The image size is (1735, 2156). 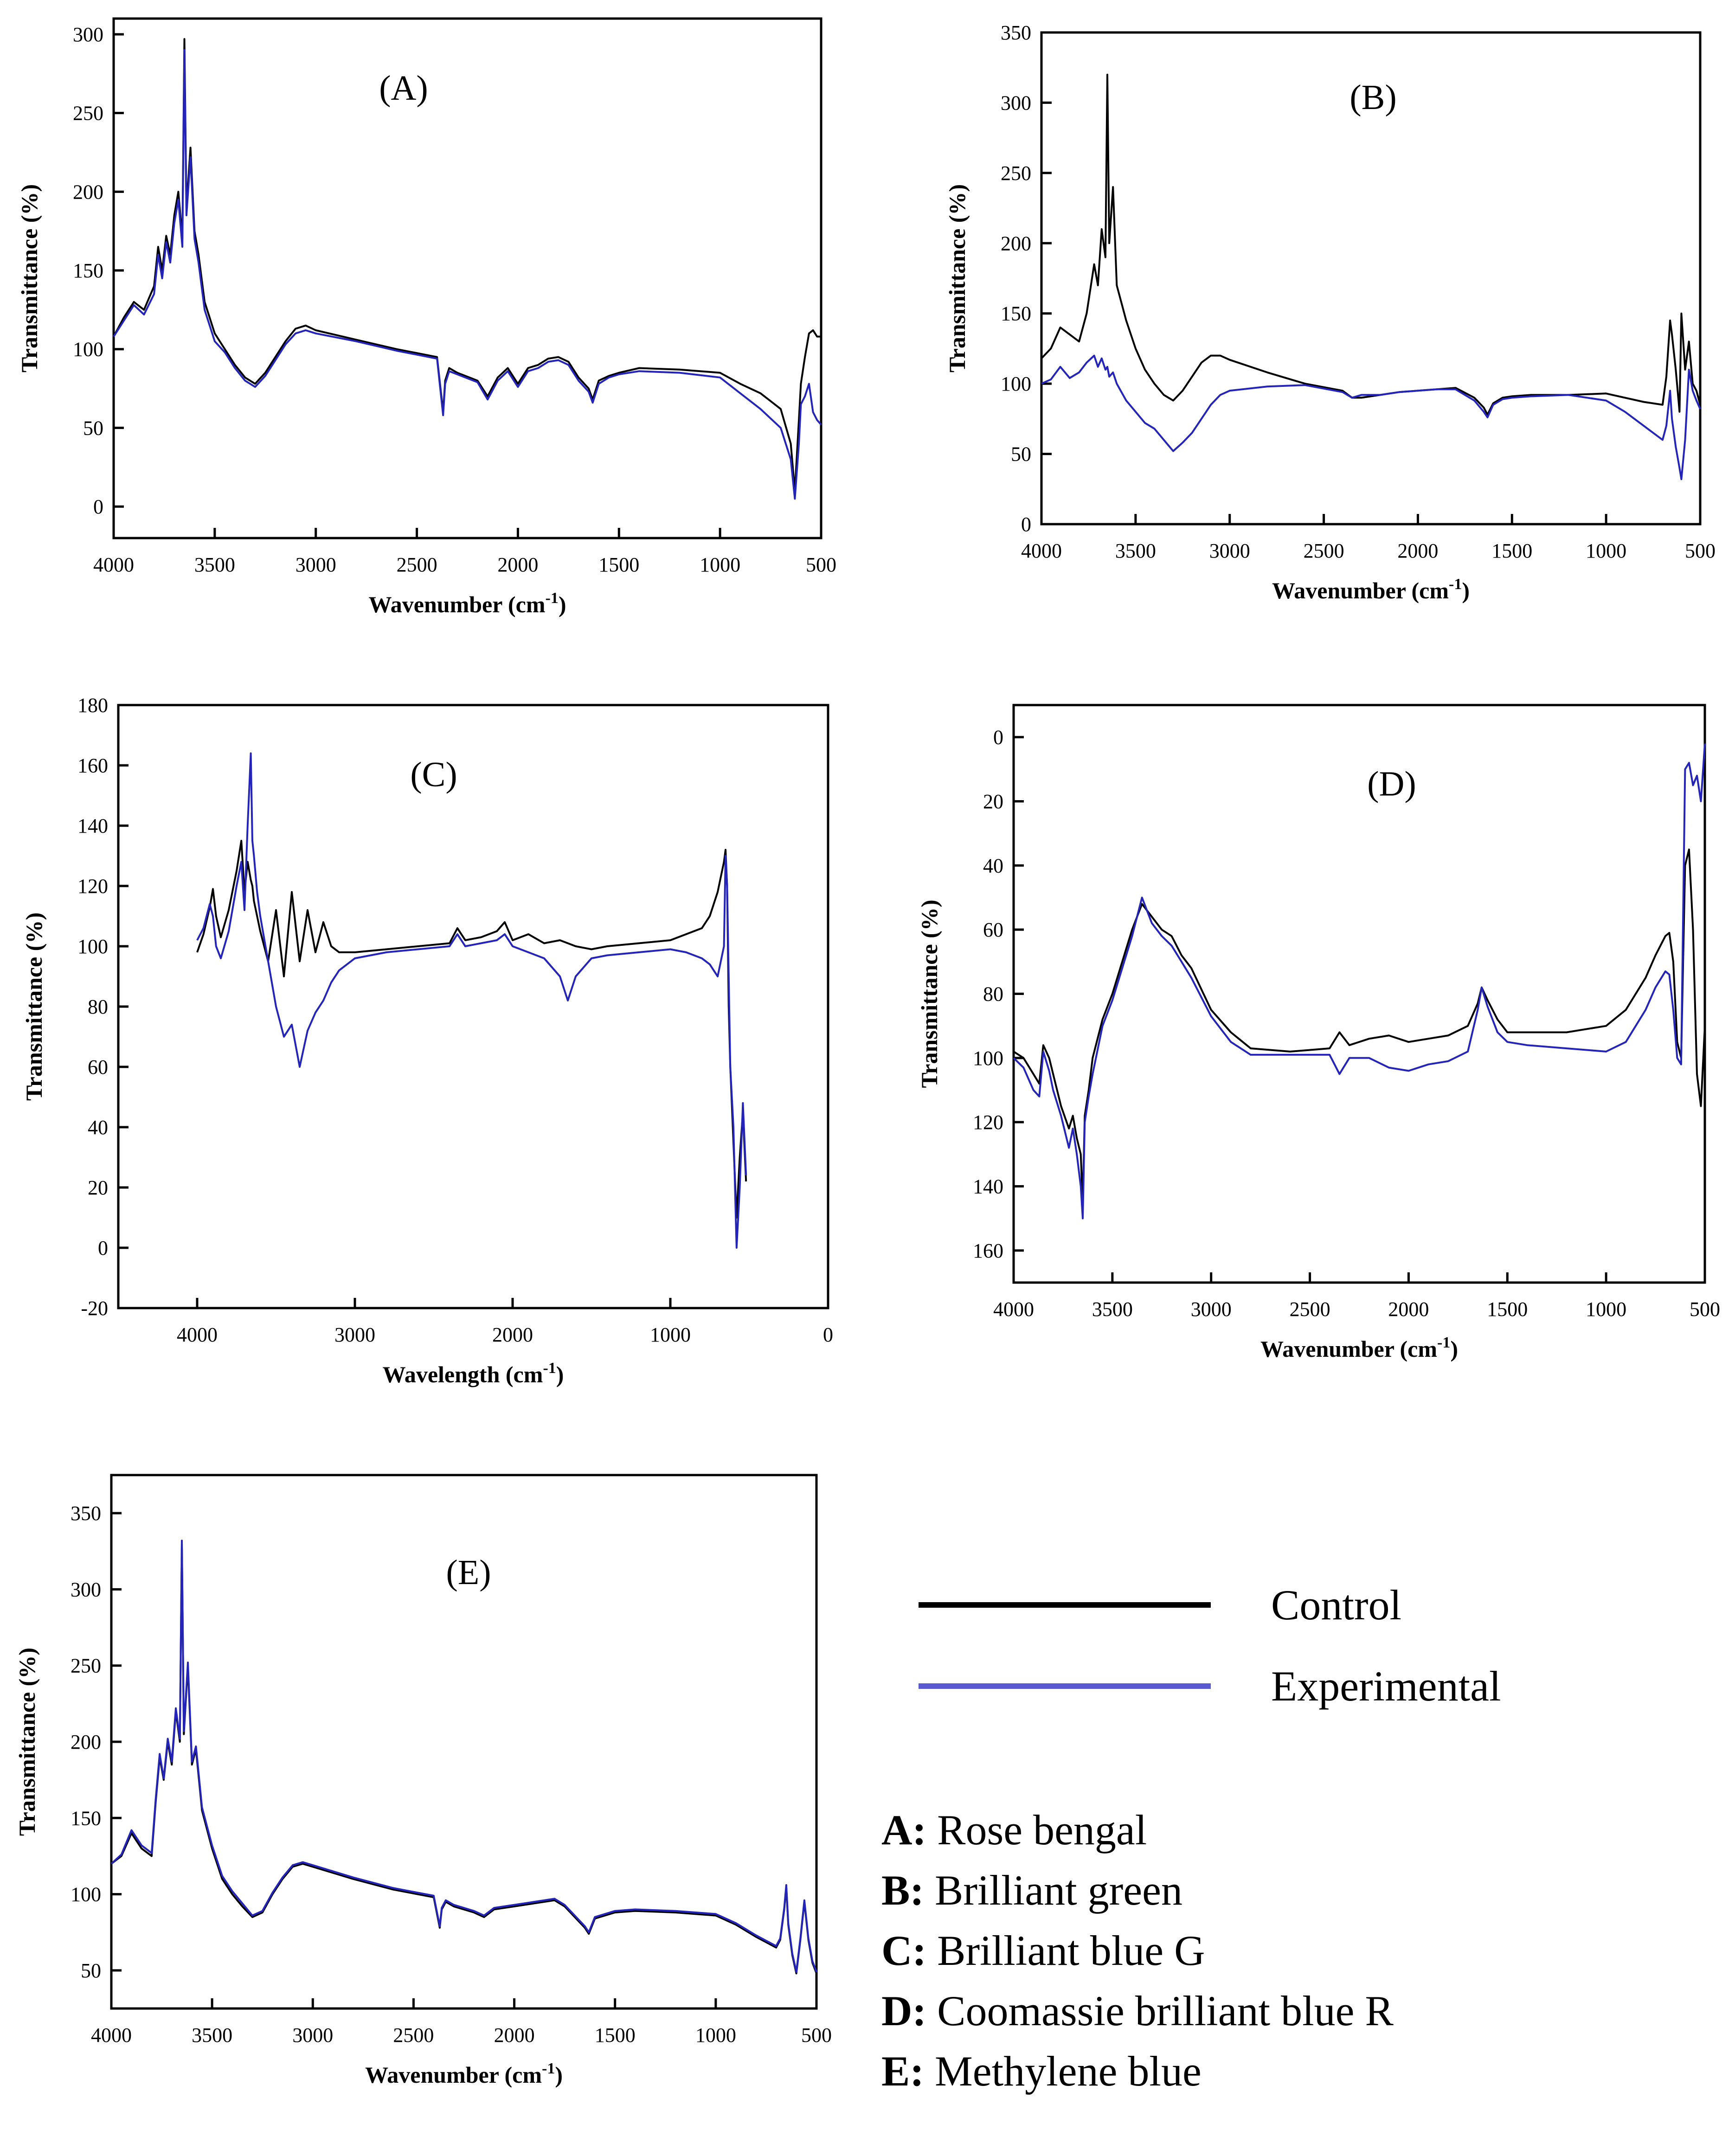 I want to click on key-row-e: E: Methylene blue, so click(x=1299, y=2071).